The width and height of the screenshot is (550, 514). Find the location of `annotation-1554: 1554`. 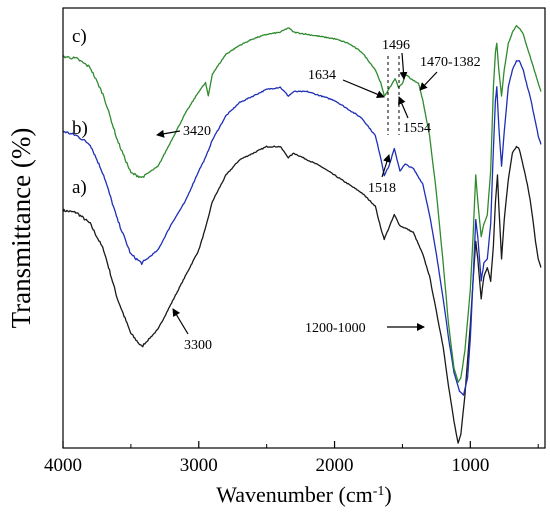

annotation-1554: 1554 is located at coordinates (417, 128).